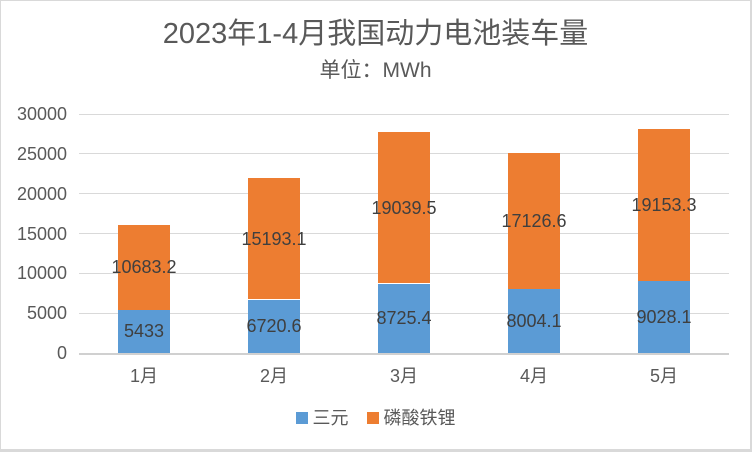 The height and width of the screenshot is (452, 752). Describe the element at coordinates (41, 273) in the screenshot. I see `y-axis-tick-label: 10000` at that location.